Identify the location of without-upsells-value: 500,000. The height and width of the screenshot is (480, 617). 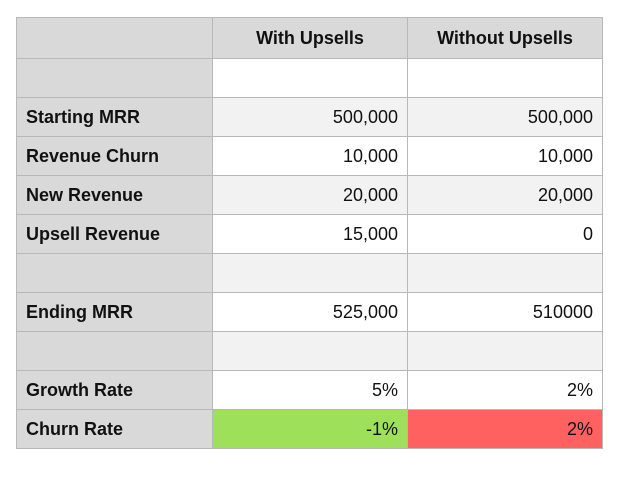
(505, 117).